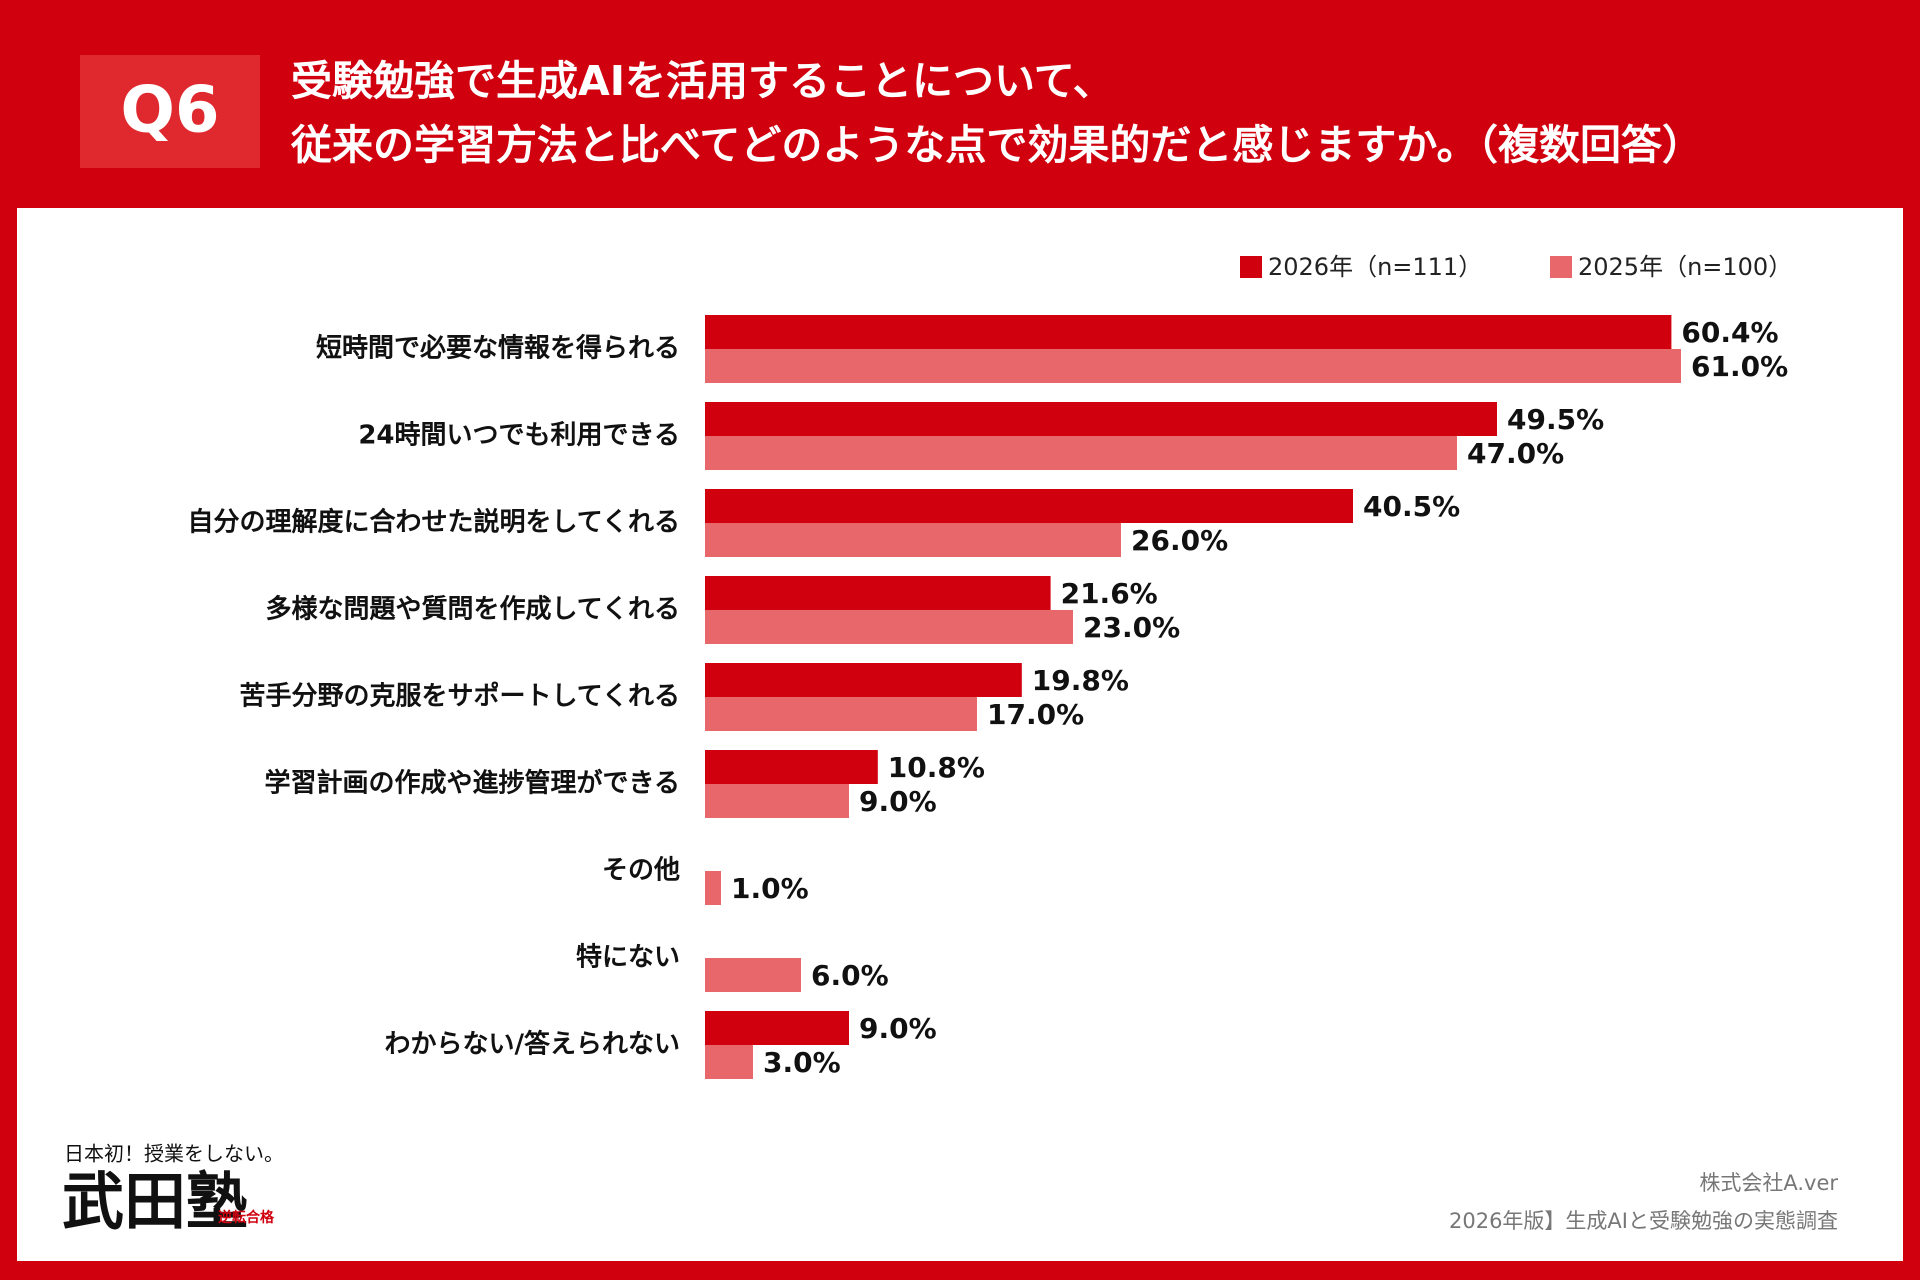 Image resolution: width=1920 pixels, height=1284 pixels. I want to click on value-label: 21.6%, so click(1109, 593).